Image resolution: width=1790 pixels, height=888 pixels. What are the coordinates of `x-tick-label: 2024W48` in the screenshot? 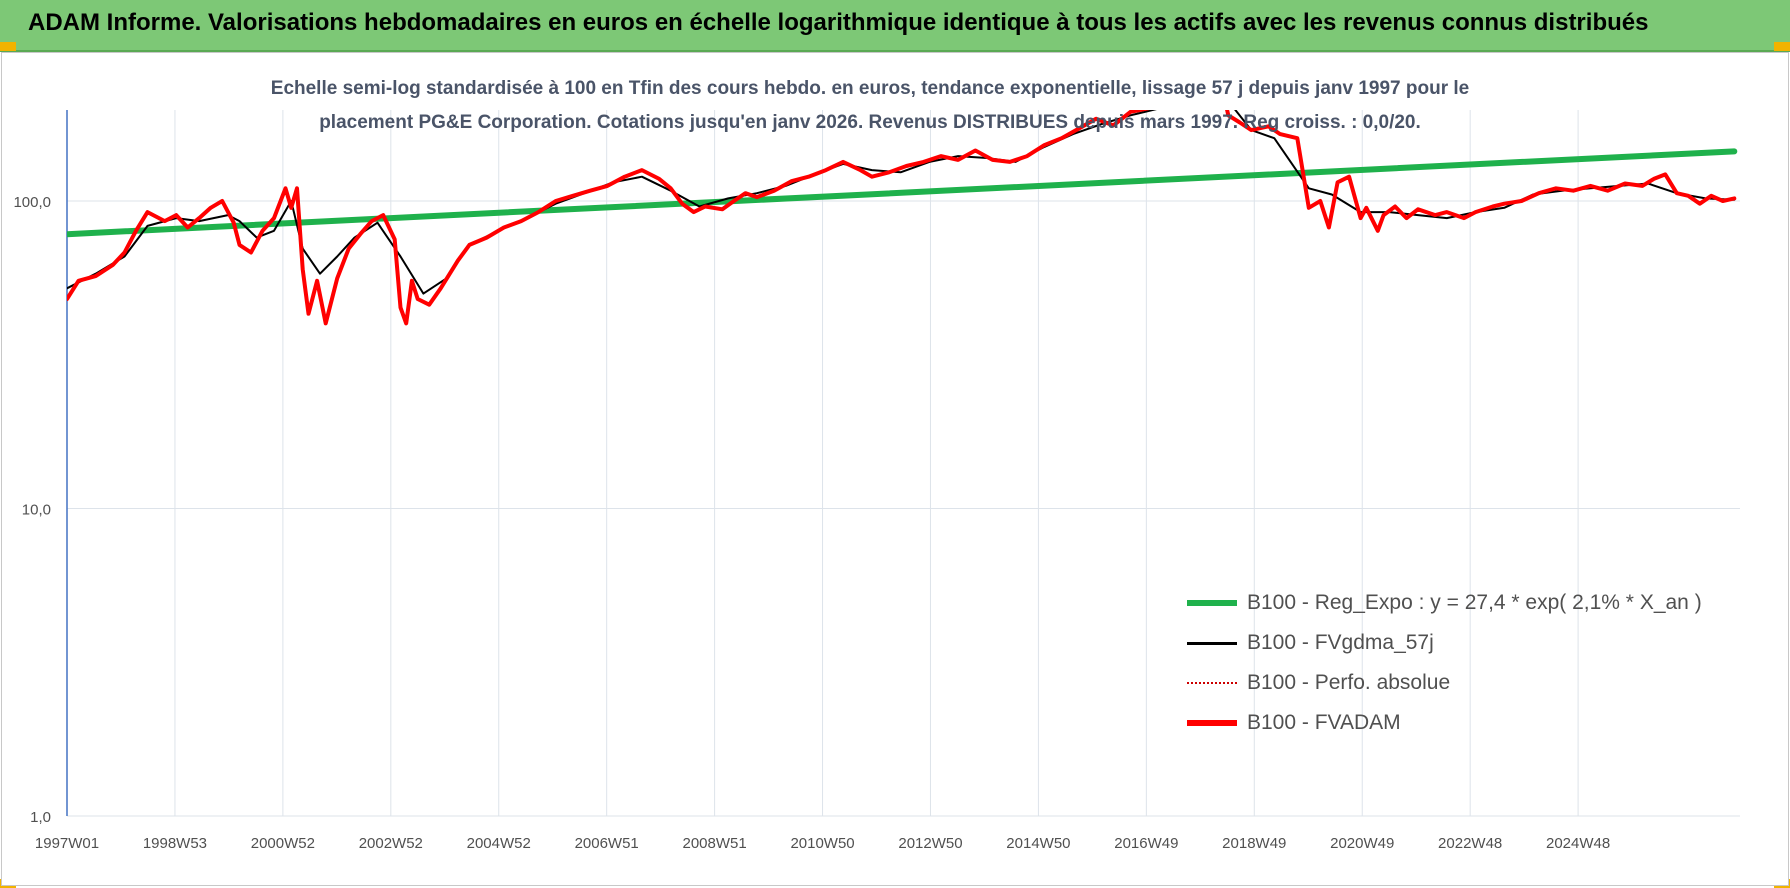 It's located at (1578, 843).